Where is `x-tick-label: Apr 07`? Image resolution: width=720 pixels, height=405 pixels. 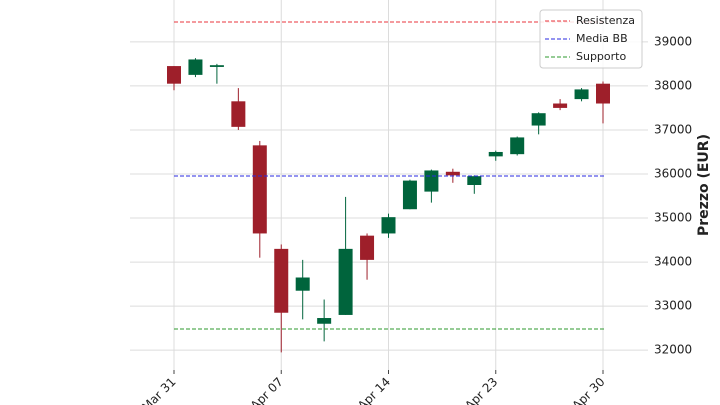 x-tick-label: Apr 07 is located at coordinates (267, 390).